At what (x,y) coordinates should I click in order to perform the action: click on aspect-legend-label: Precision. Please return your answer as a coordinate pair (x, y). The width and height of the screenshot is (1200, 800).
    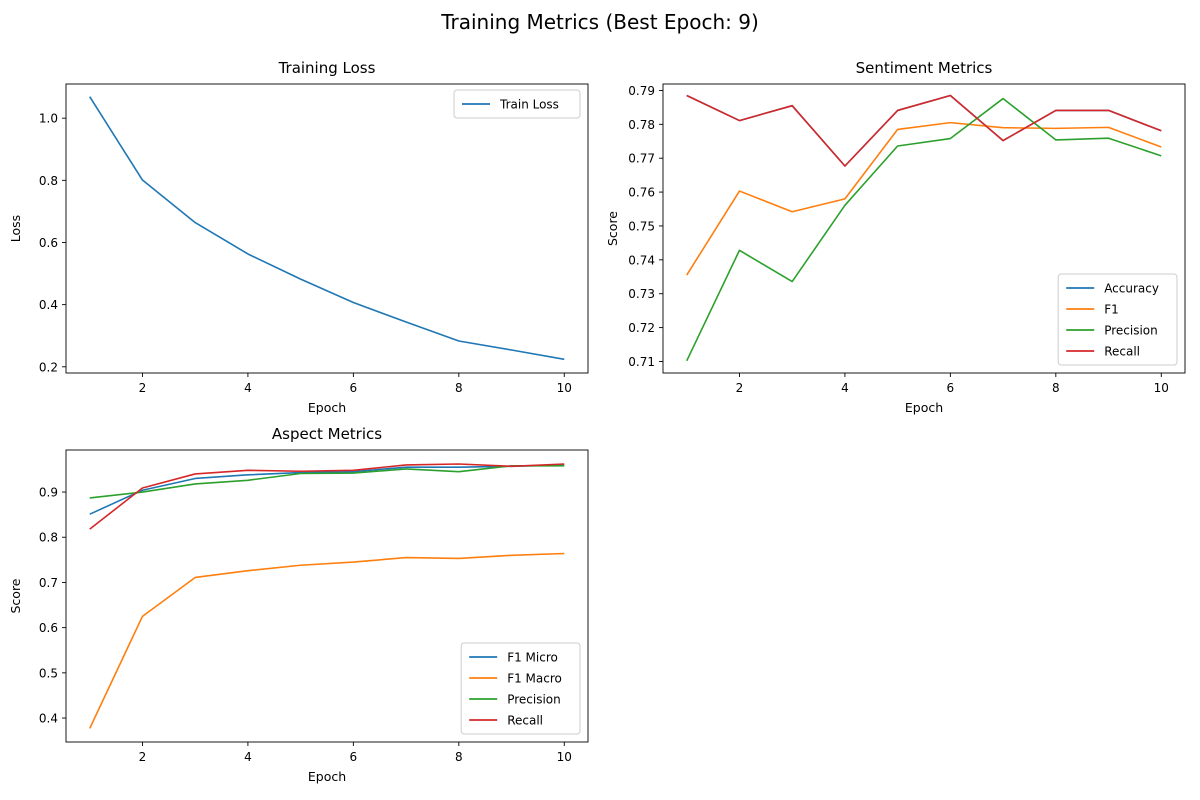
    Looking at the image, I should click on (534, 700).